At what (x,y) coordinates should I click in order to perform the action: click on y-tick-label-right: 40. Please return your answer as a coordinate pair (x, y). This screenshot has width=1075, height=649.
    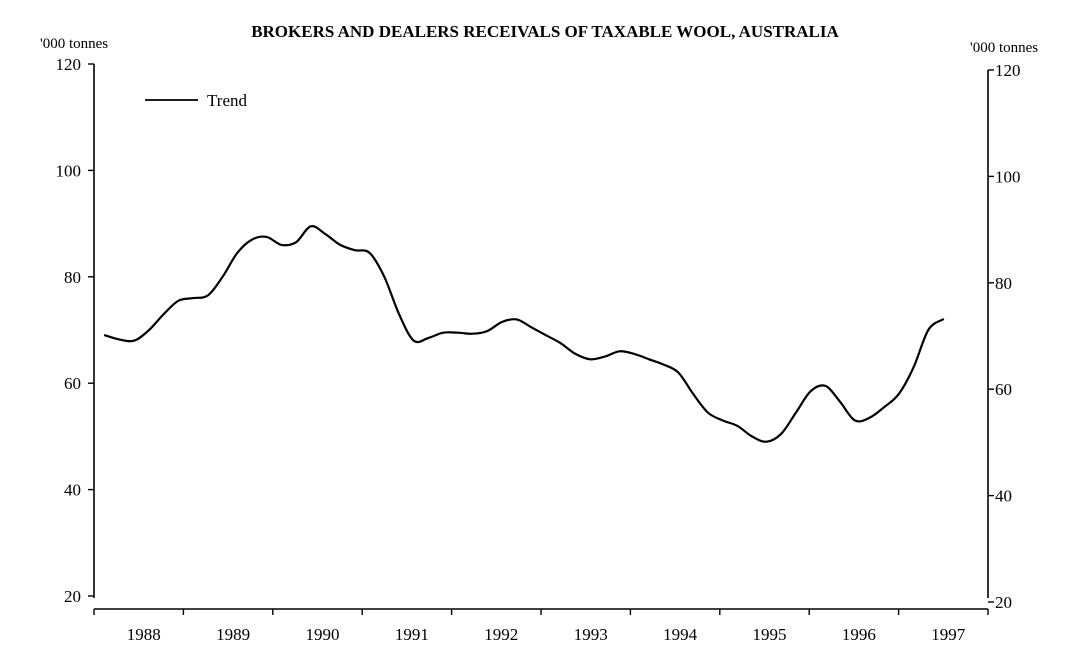
    Looking at the image, I should click on (1003, 496).